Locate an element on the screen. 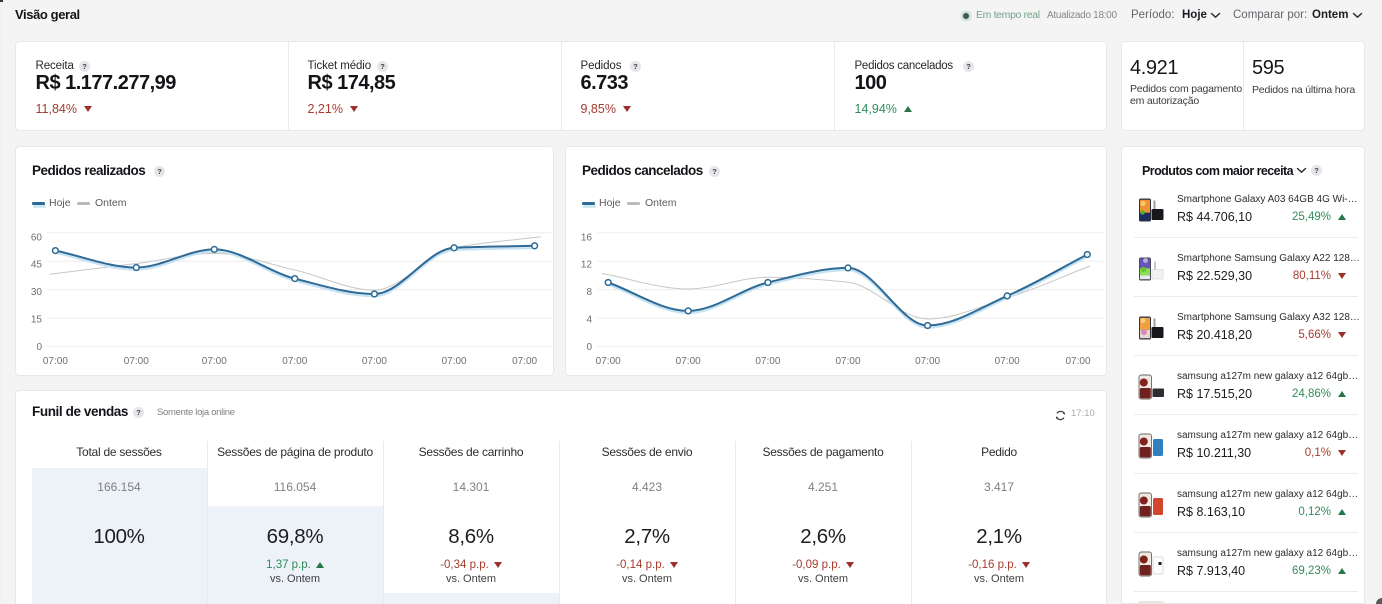 This screenshot has height=604, width=1382. svg-text: 4 is located at coordinates (589, 320).